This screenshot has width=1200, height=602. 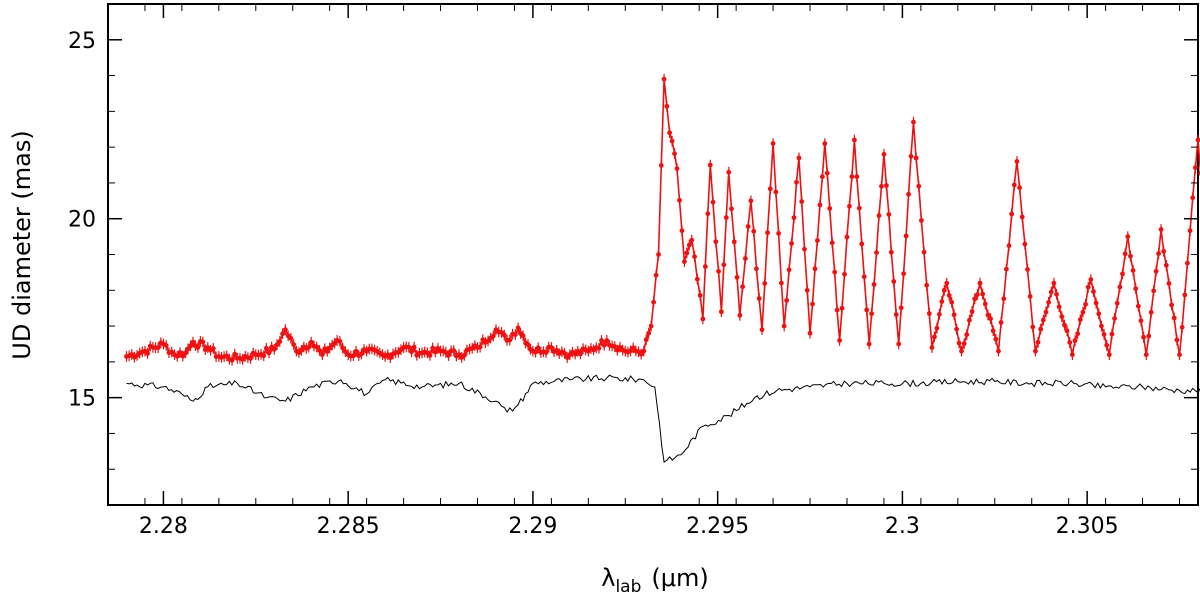 I want to click on x-tick-label: 2.305, so click(x=1087, y=526).